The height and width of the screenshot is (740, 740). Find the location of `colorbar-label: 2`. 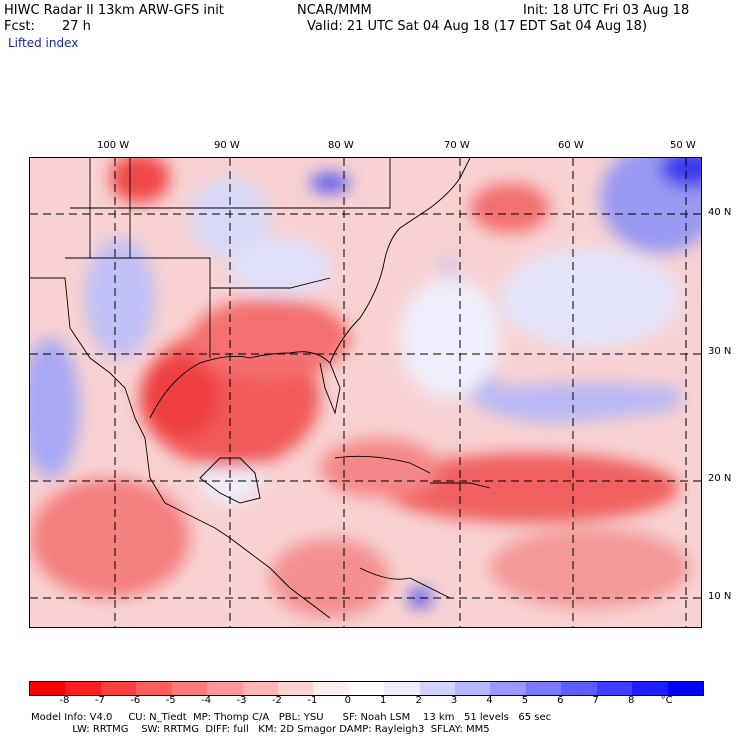

colorbar-label: 2 is located at coordinates (418, 700).